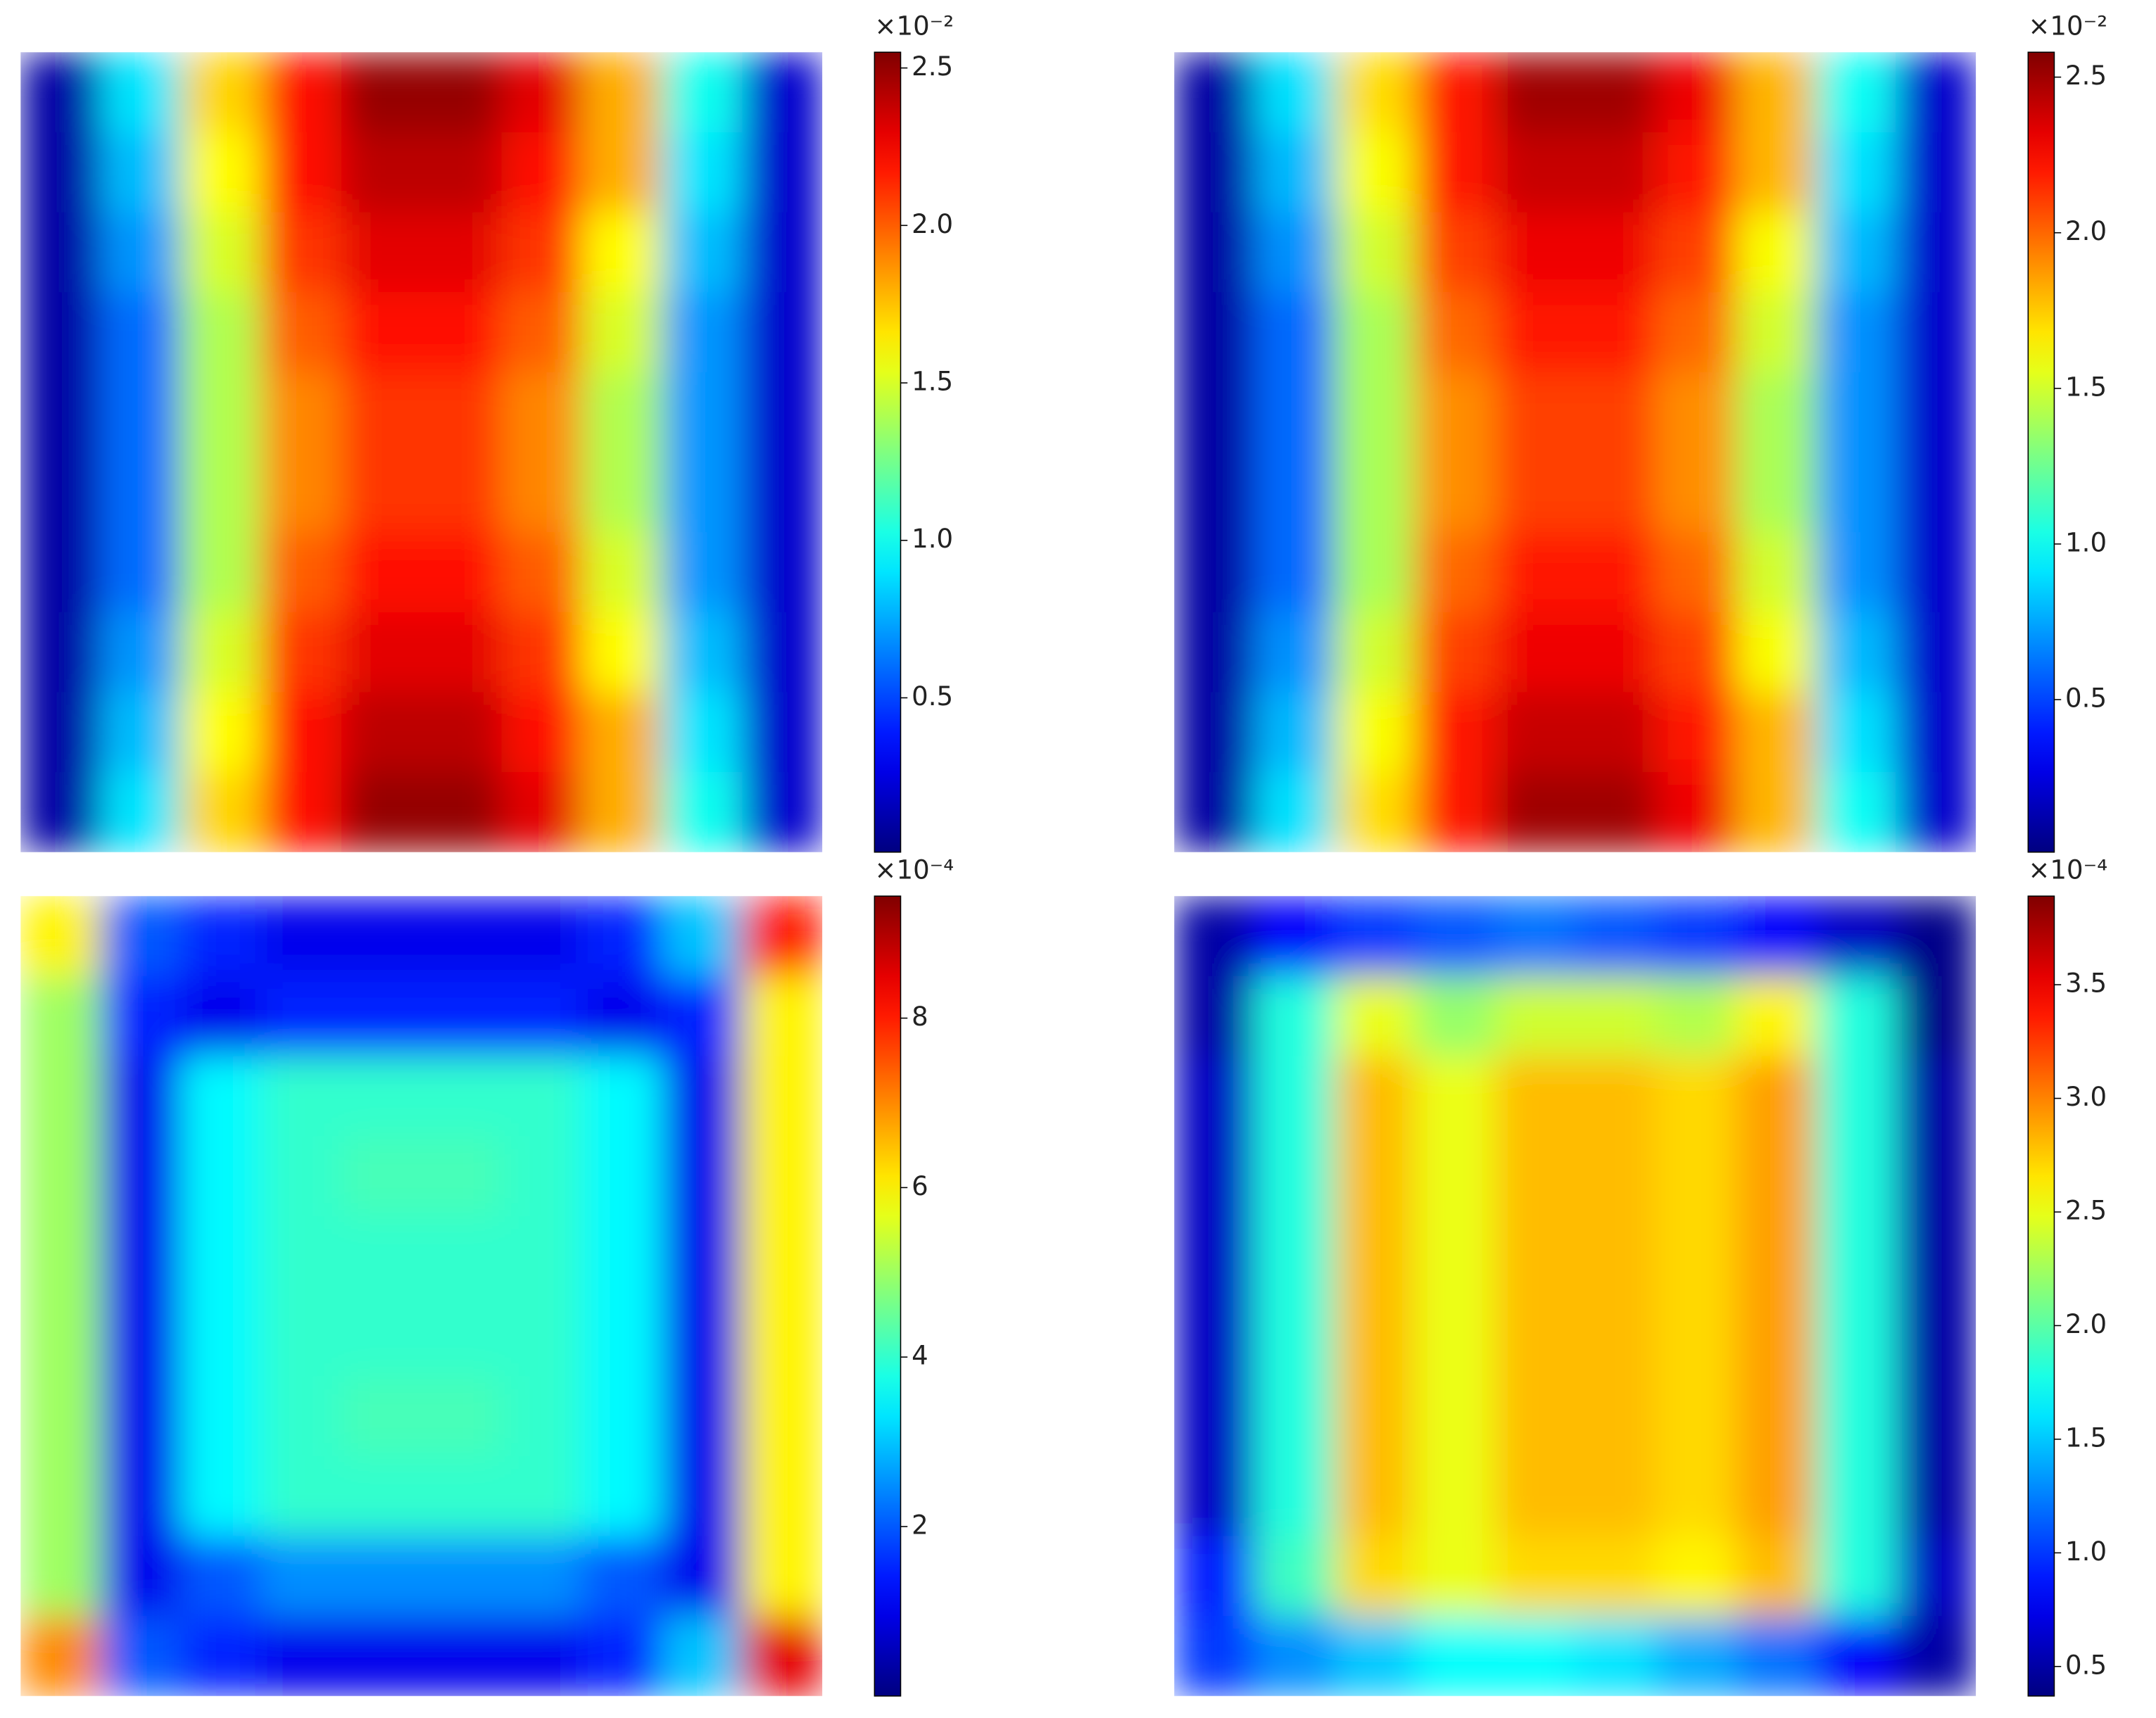  What do you see at coordinates (2086, 542) in the screenshot?
I see `colorbar-tick-label: 1.0` at bounding box center [2086, 542].